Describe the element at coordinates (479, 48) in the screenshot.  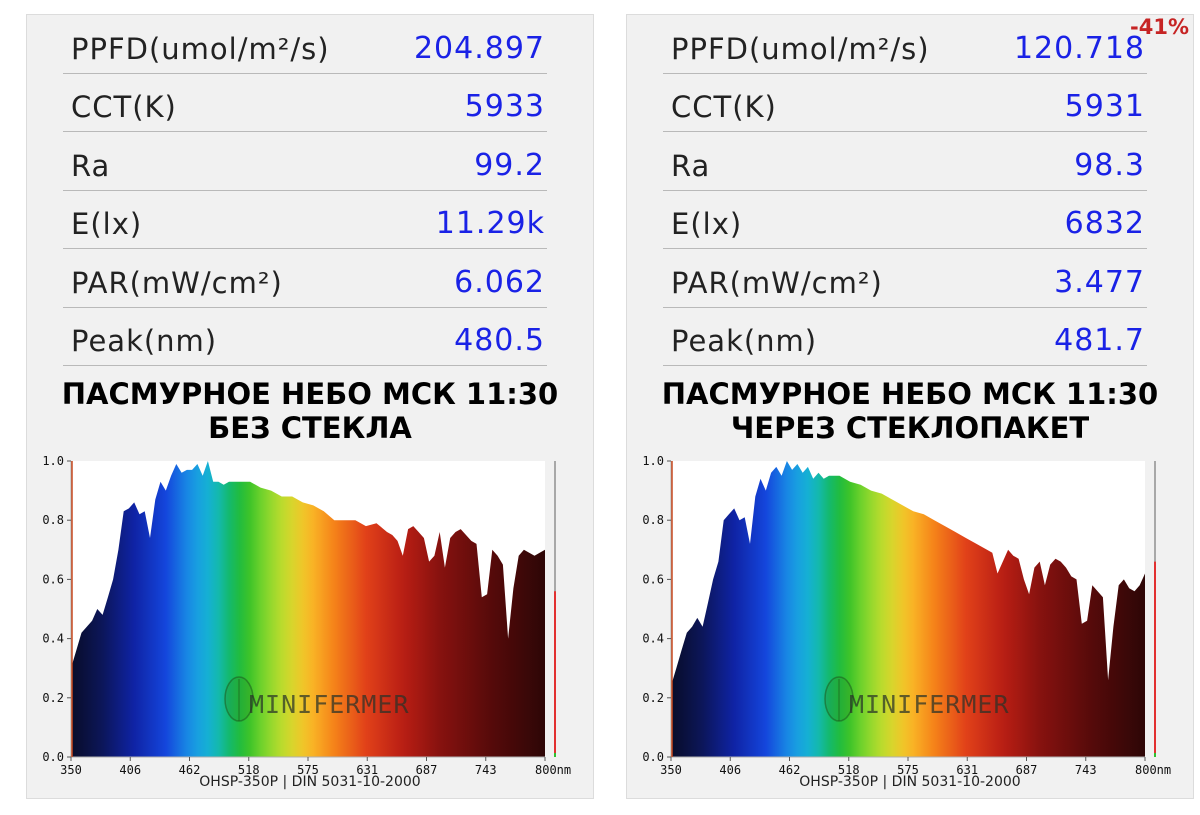
I see `reading-value: 204.897` at that location.